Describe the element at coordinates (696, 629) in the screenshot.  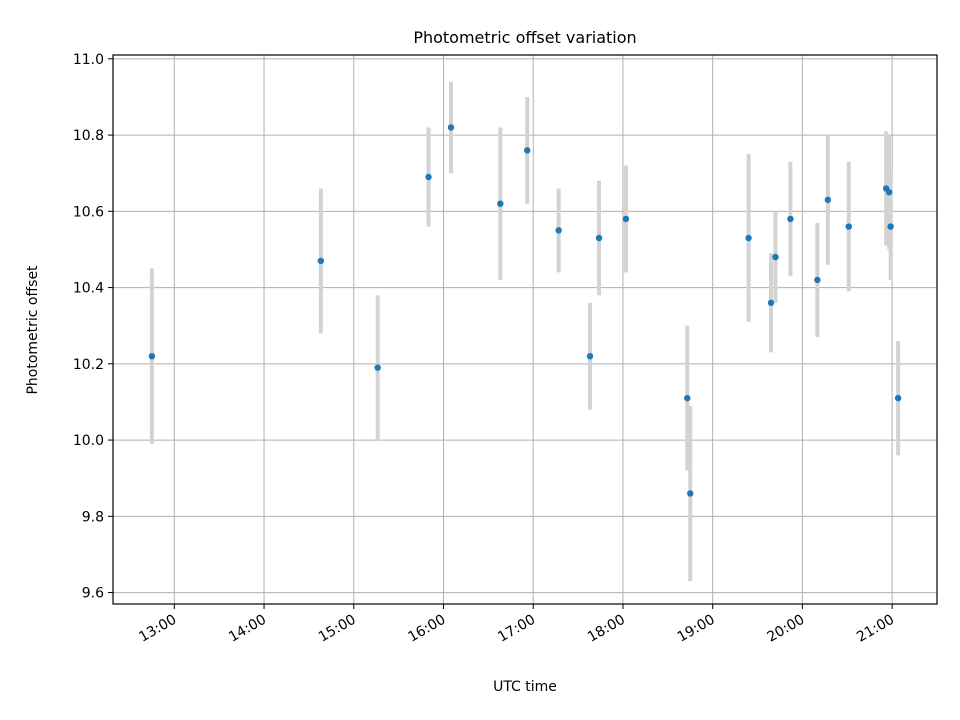
I see `x-tick-label: 19:00` at that location.